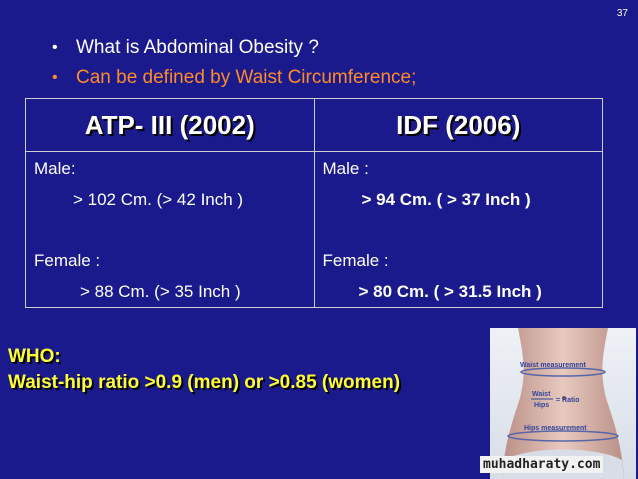  I want to click on header-atp: ATP- III (2002), so click(170, 125).